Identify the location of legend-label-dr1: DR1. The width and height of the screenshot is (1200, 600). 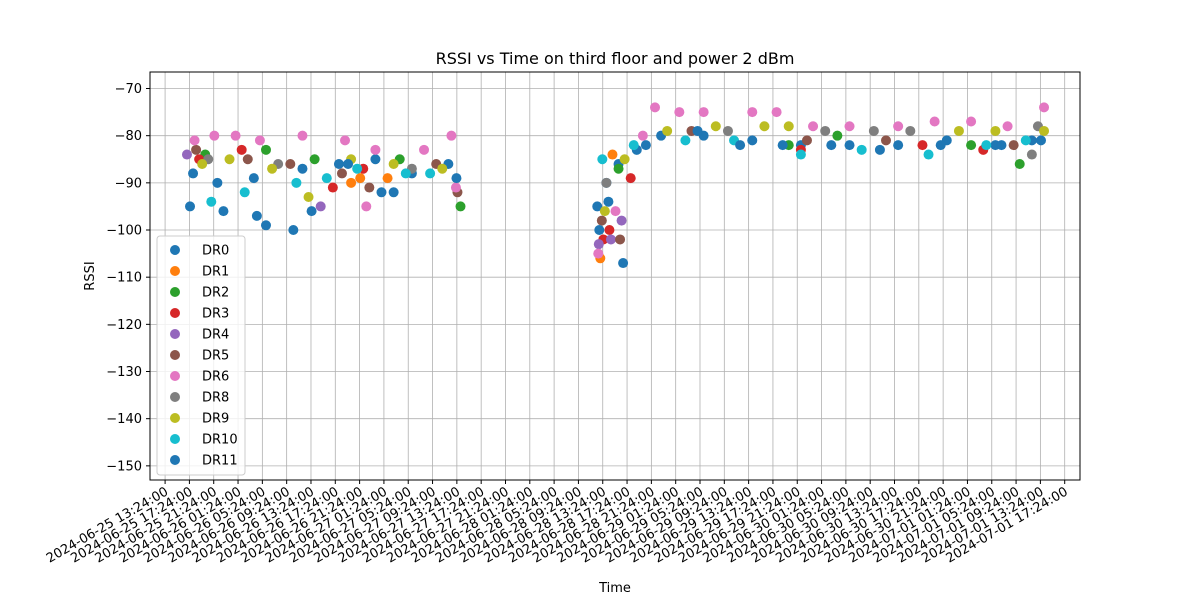
(215, 272).